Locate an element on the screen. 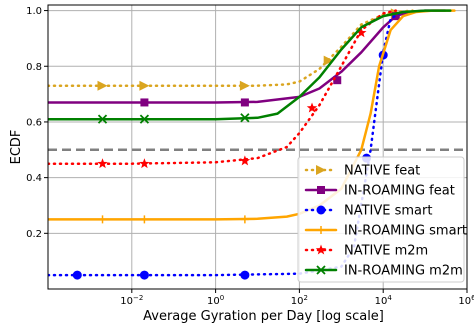  y-tick-label: 0.6 is located at coordinates (34, 122).